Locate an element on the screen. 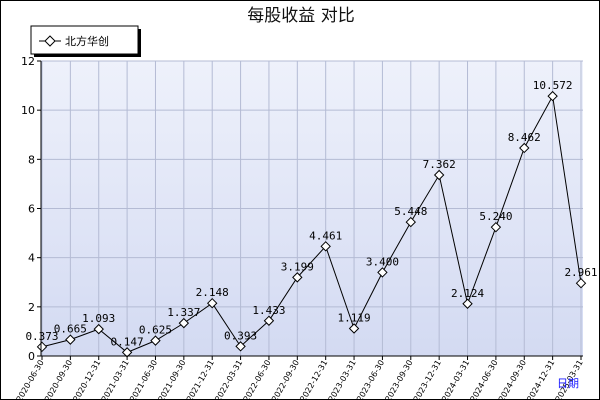 Image resolution: width=600 pixels, height=400 pixels. x-tick-label: 2022-12-31 is located at coordinates (313, 379).